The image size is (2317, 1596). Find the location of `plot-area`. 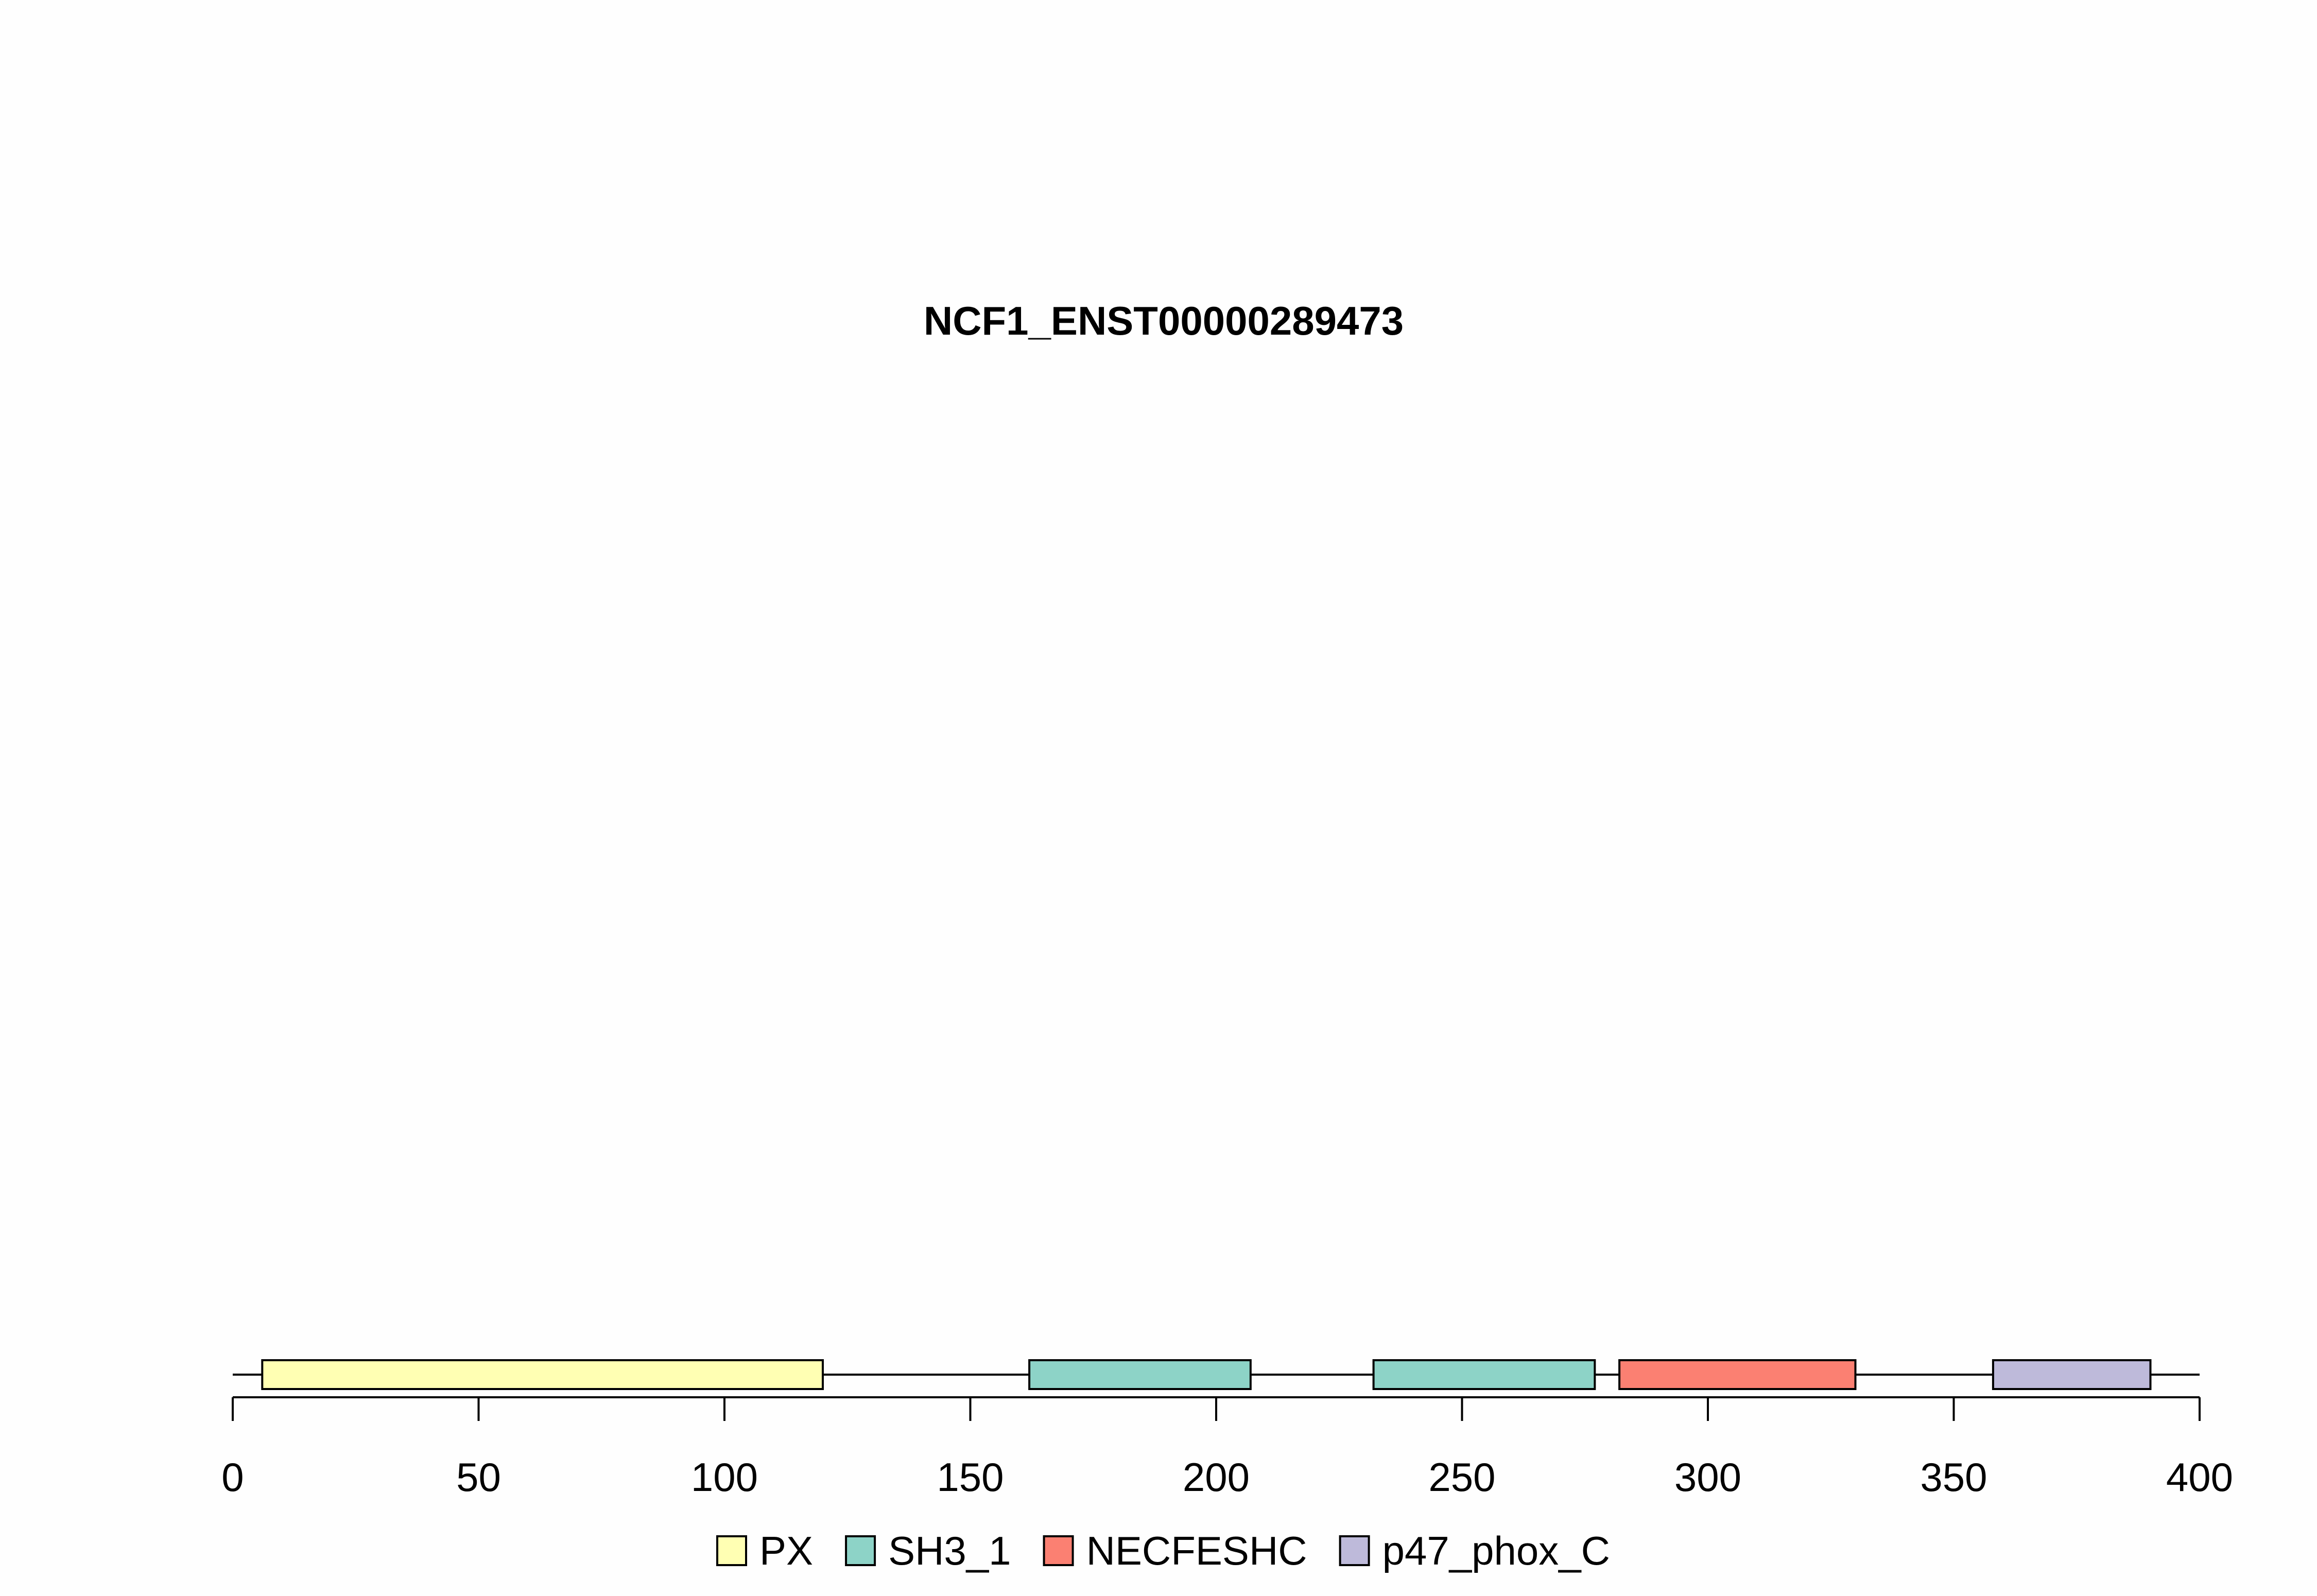

plot-area is located at coordinates (1216, 1374).